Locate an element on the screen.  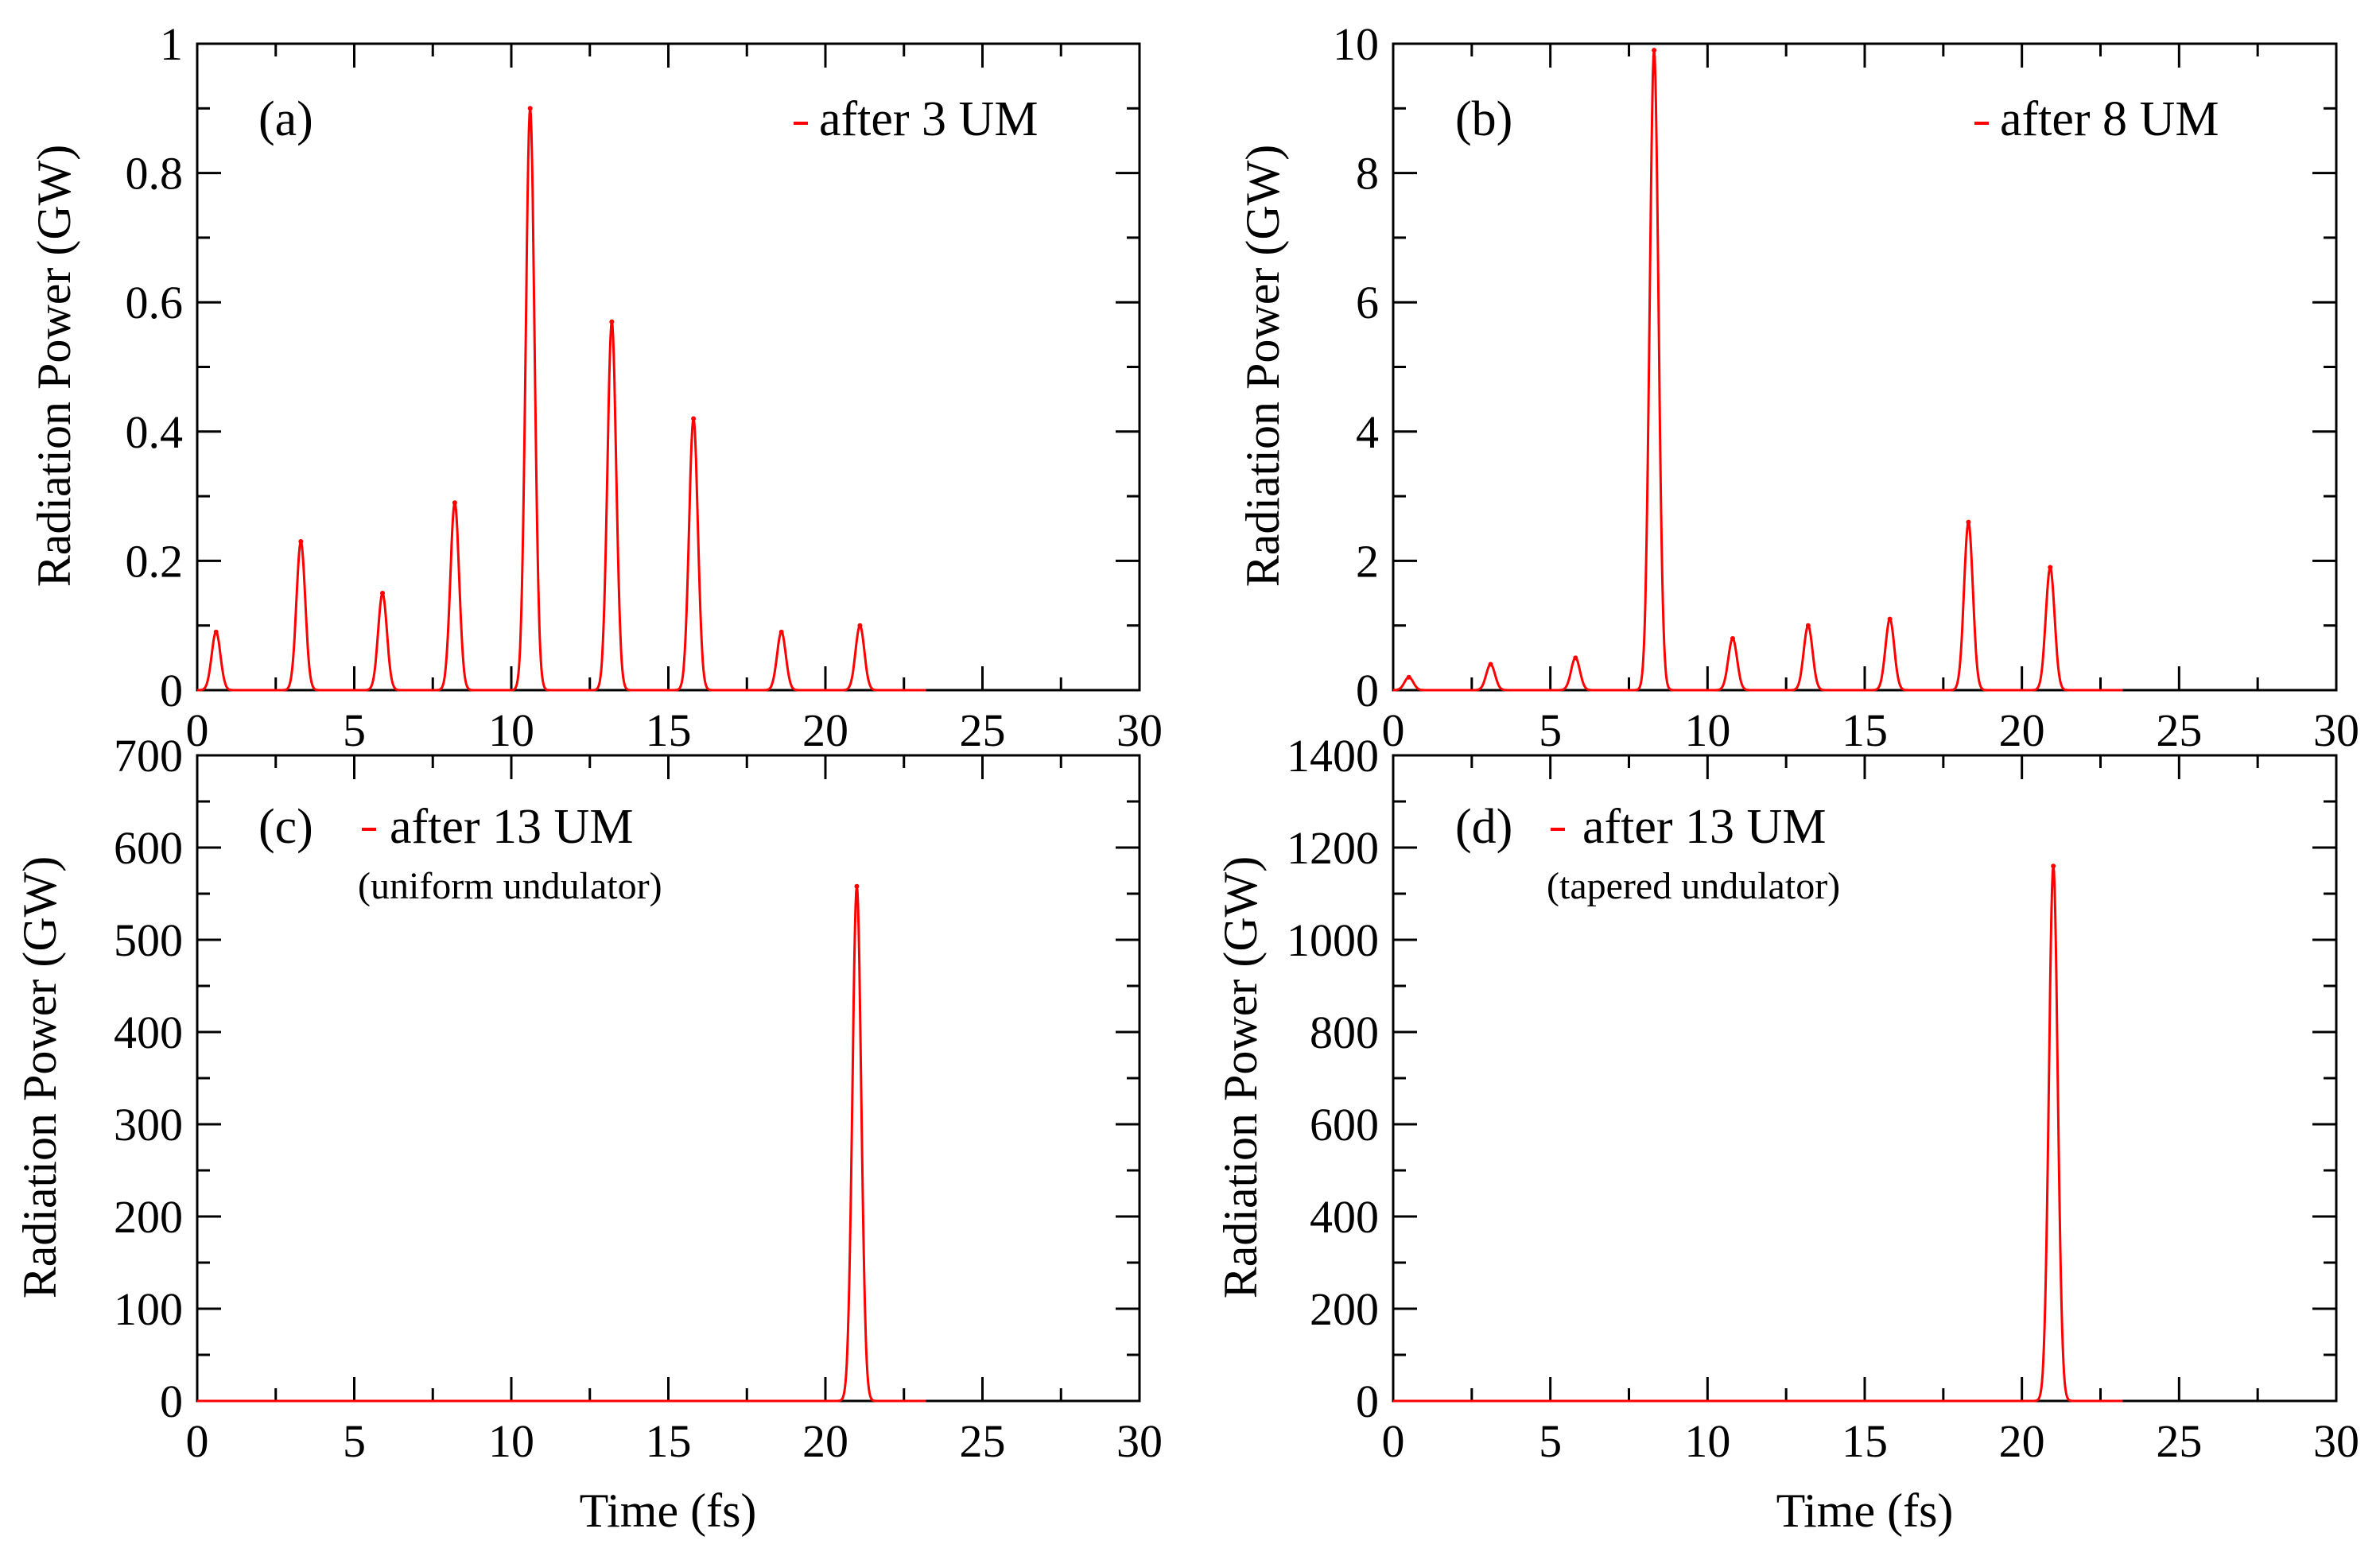
y-tick-label: 500 is located at coordinates (148, 940).